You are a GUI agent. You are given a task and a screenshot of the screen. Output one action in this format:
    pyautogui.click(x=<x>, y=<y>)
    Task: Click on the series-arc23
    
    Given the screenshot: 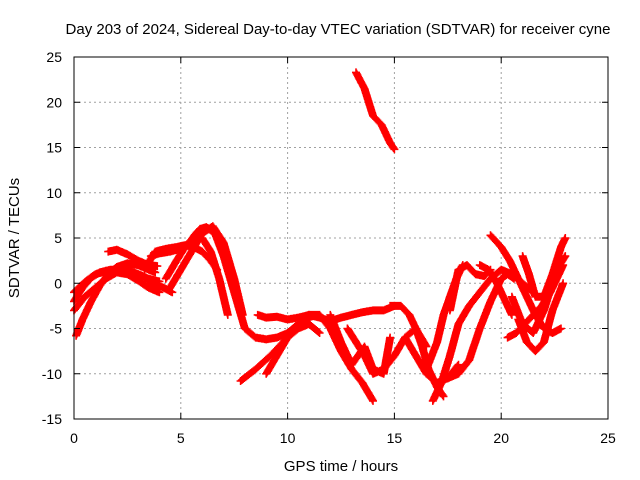 What is the action you would take?
    pyautogui.click(x=495, y=290)
    